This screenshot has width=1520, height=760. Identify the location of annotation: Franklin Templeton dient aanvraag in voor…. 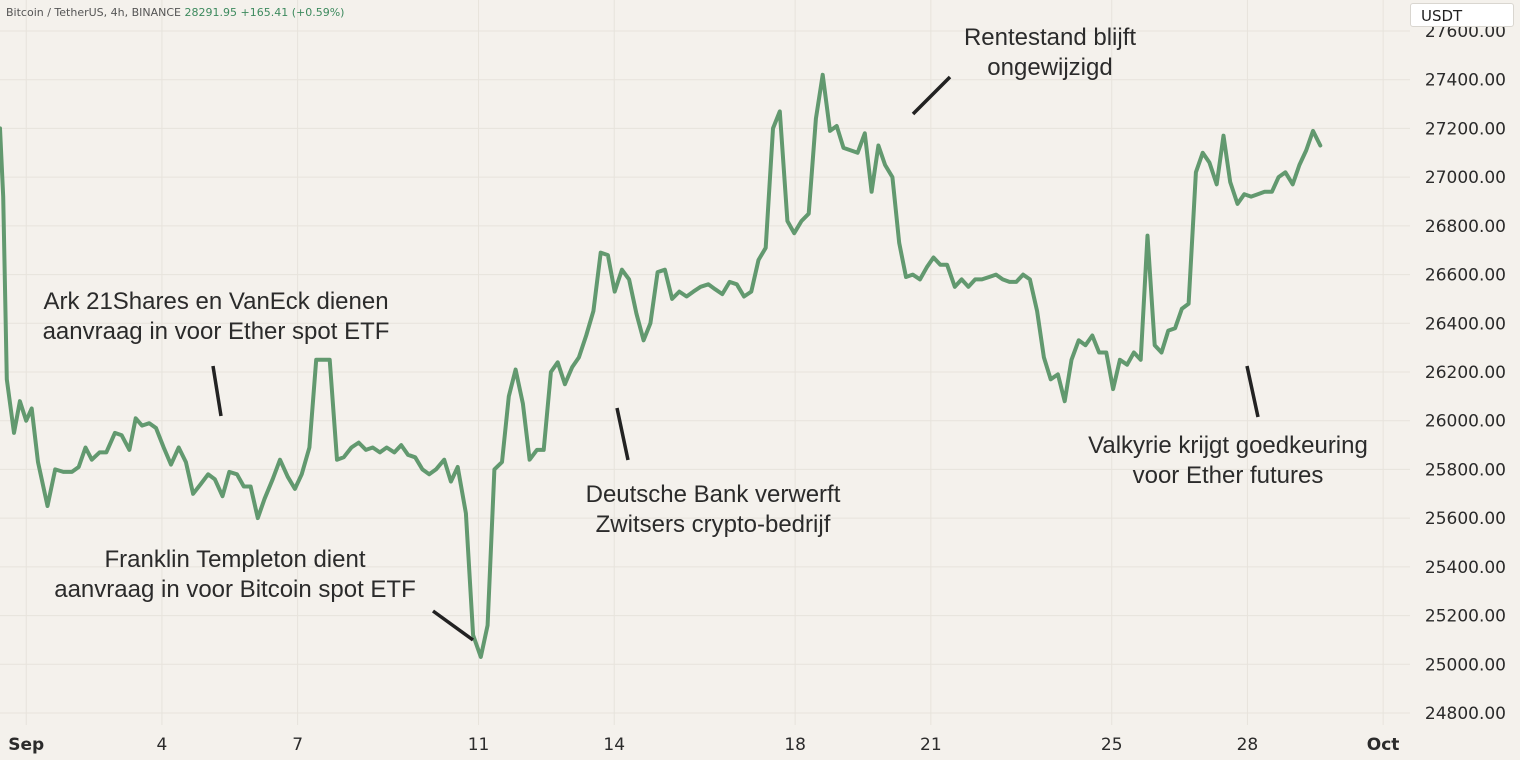
(264, 594).